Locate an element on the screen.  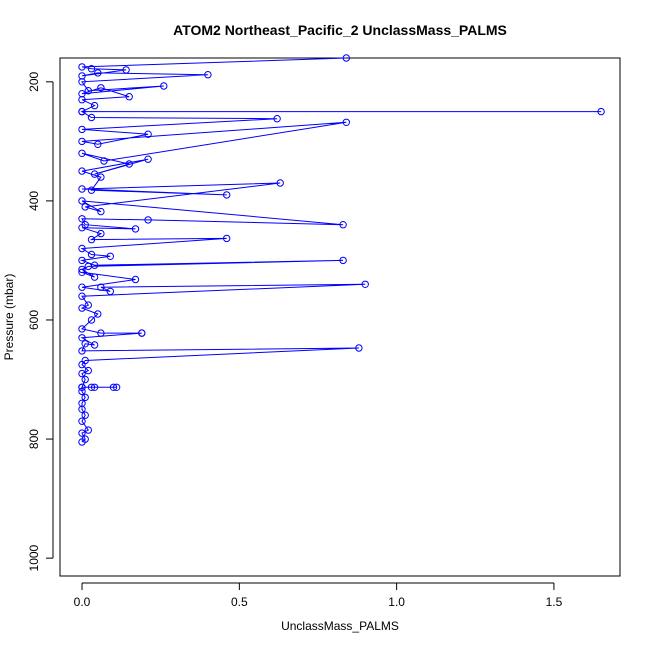
y-tick-label: 600 is located at coordinates (34, 320).